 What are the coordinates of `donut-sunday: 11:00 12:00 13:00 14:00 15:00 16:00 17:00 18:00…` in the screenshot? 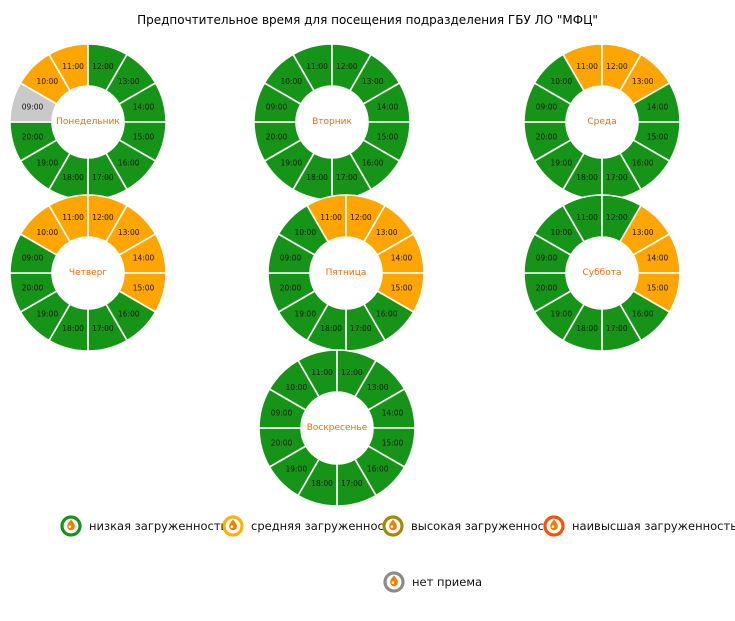 It's located at (337, 428).